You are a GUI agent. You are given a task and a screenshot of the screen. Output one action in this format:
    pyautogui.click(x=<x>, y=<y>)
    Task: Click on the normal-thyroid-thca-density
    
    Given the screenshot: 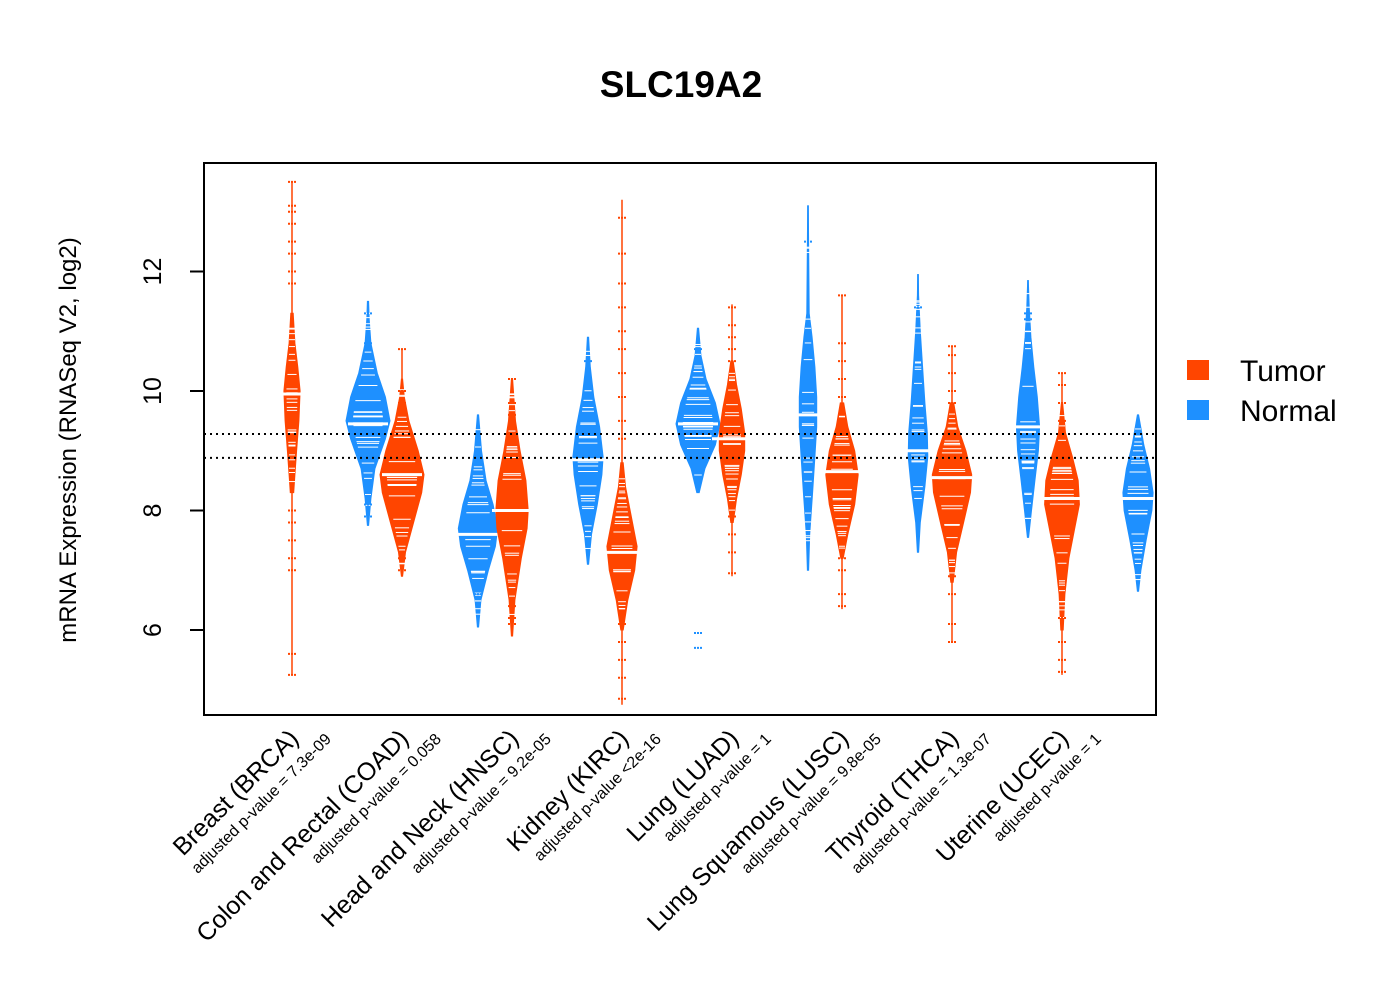 What is the action you would take?
    pyautogui.click(x=1028, y=409)
    